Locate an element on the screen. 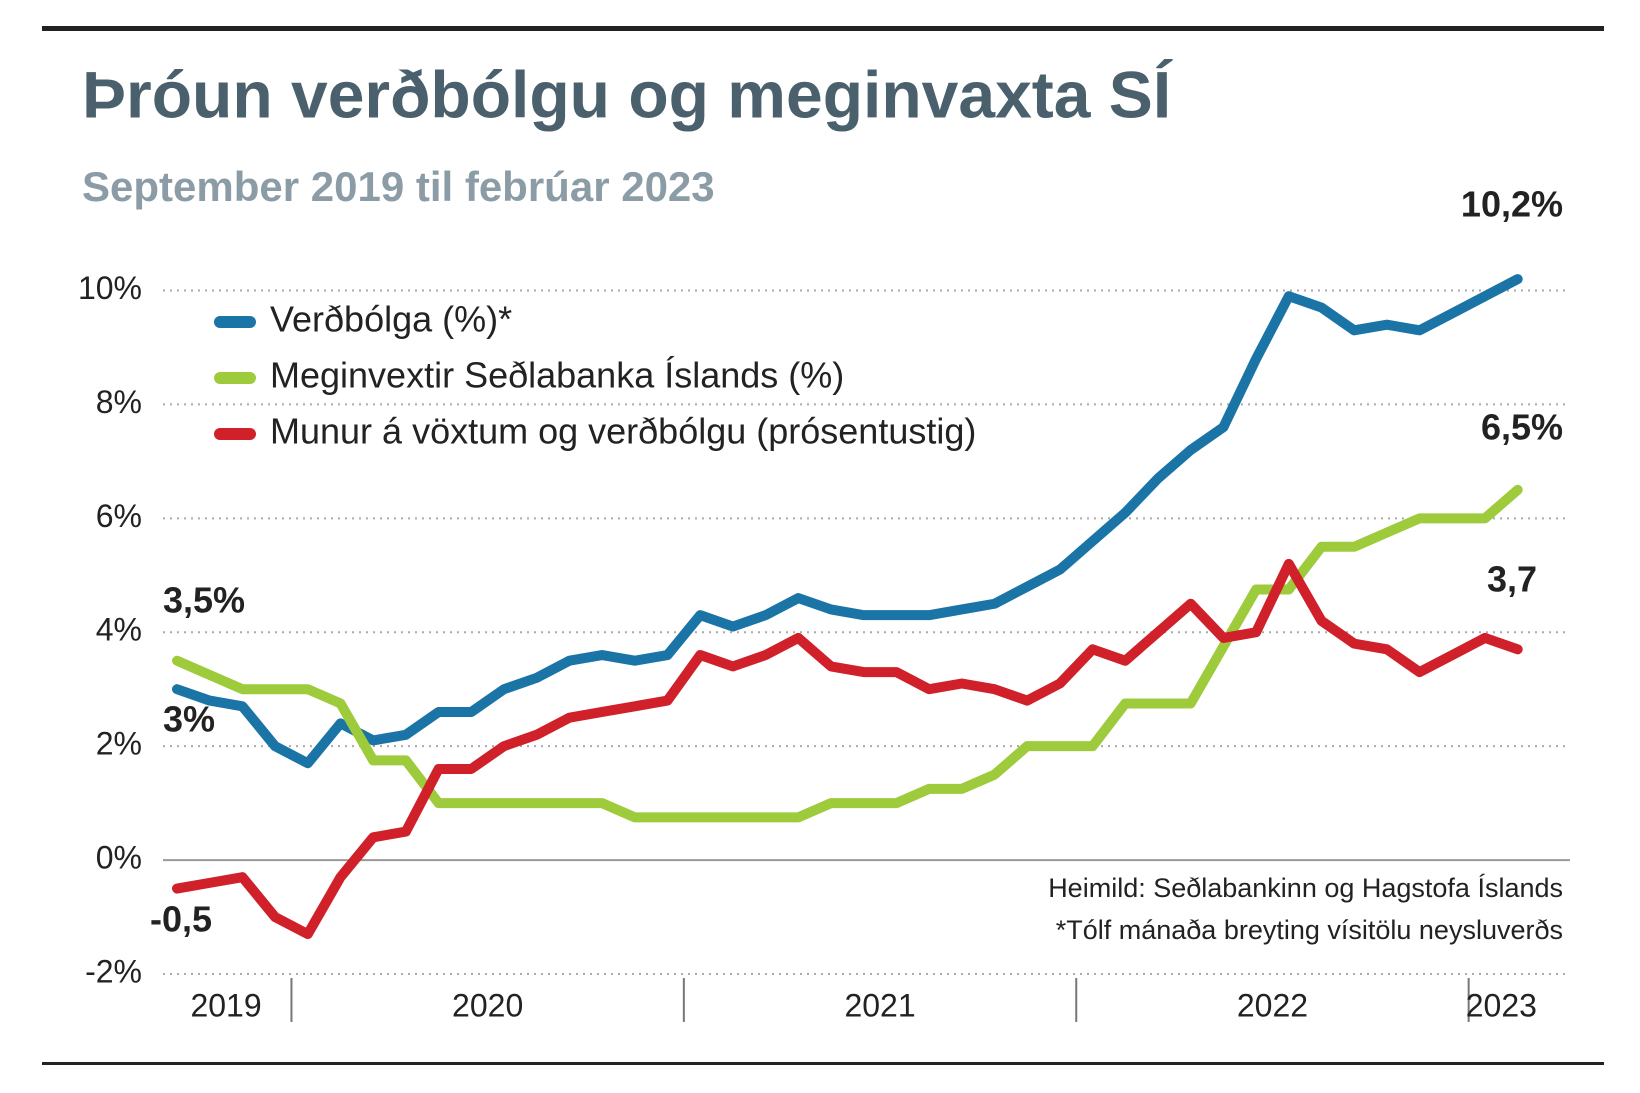  chart-title: Þróun verðbólgu og meginvaxta SÍ is located at coordinates (627, 94).